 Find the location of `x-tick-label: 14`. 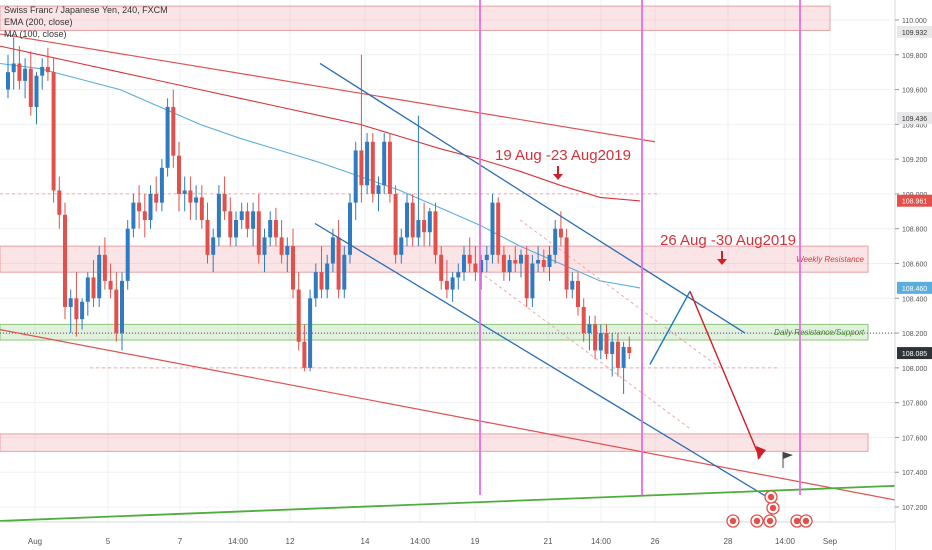

x-tick-label: 14 is located at coordinates (365, 541).